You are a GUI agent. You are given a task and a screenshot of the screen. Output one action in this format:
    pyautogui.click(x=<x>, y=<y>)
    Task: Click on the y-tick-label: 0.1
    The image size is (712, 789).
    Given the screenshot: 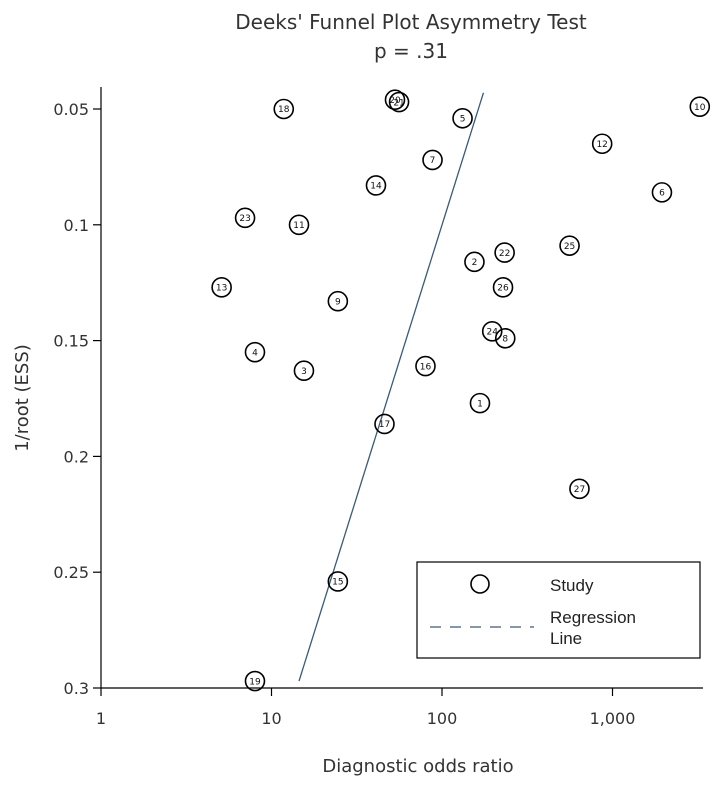 What is the action you would take?
    pyautogui.click(x=76, y=225)
    